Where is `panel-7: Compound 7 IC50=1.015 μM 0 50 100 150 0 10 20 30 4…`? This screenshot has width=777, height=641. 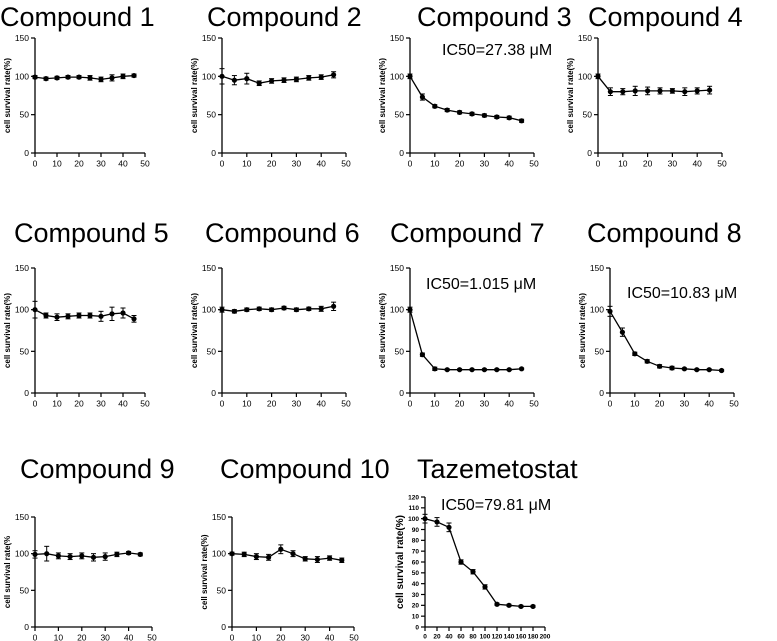 panel-7: Compound 7 IC50=1.015 μM 0 50 100 150 0 10 20 30 4… is located at coordinates (461, 313).